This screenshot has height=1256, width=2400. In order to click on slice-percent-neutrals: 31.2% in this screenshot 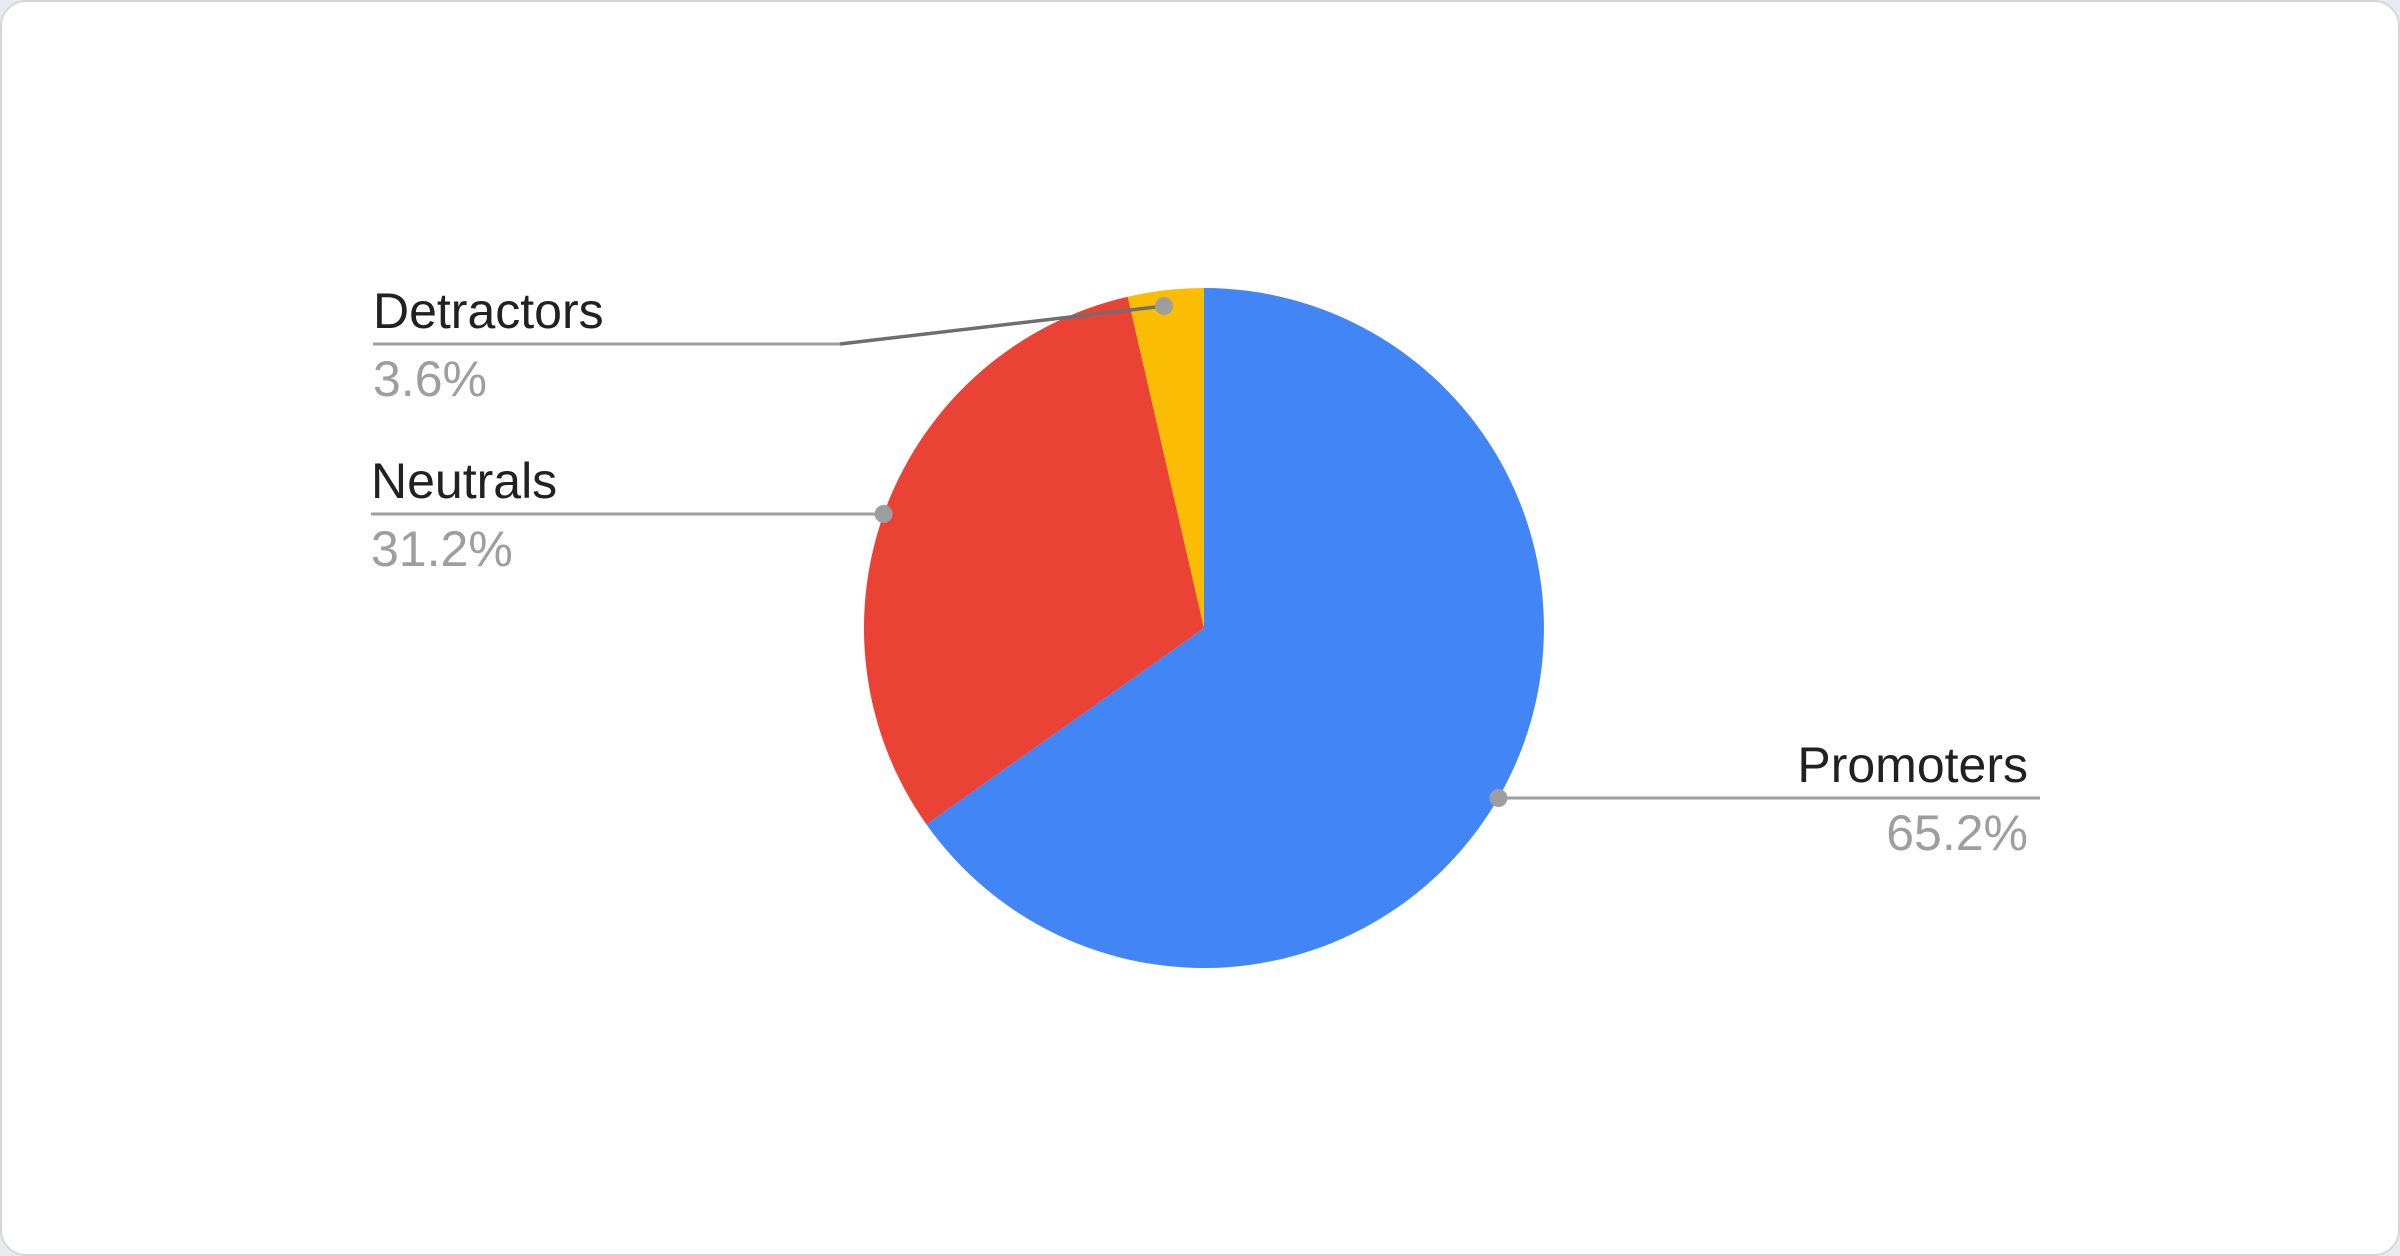, I will do `click(442, 549)`.